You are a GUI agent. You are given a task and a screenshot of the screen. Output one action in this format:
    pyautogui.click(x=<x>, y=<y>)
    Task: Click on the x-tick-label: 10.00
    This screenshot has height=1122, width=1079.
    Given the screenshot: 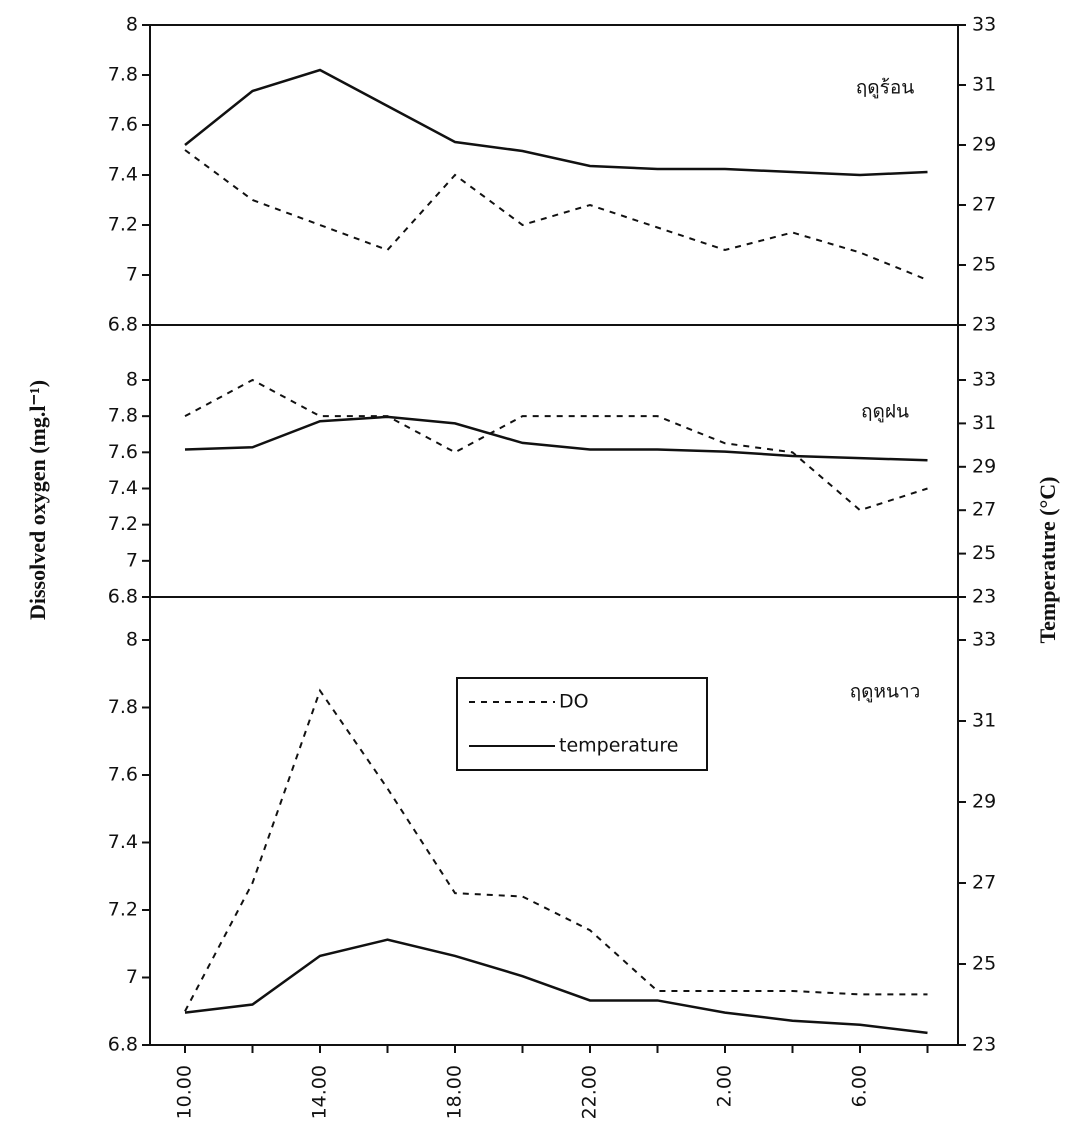 What is the action you would take?
    pyautogui.click(x=185, y=1092)
    